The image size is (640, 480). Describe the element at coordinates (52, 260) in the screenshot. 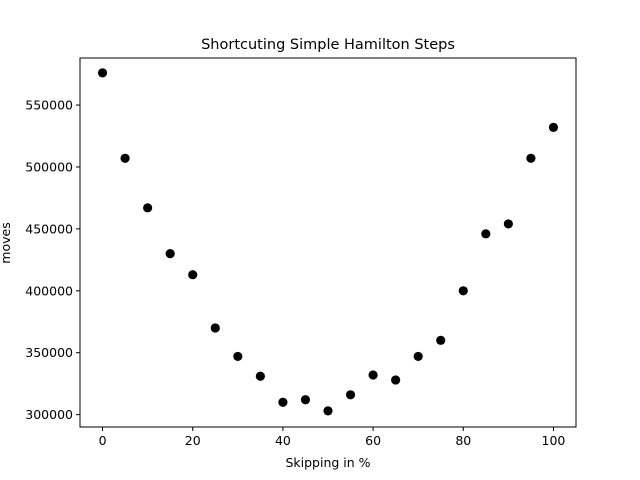

I see `y-axis: 300000 350000 400000 450000 500000 550000` at that location.